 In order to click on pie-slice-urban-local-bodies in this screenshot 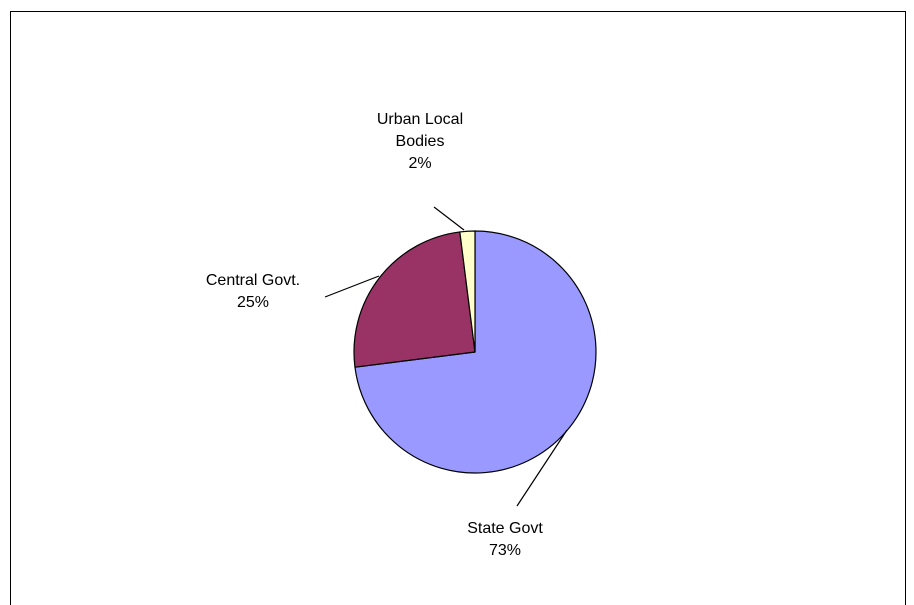, I will do `click(467, 291)`.